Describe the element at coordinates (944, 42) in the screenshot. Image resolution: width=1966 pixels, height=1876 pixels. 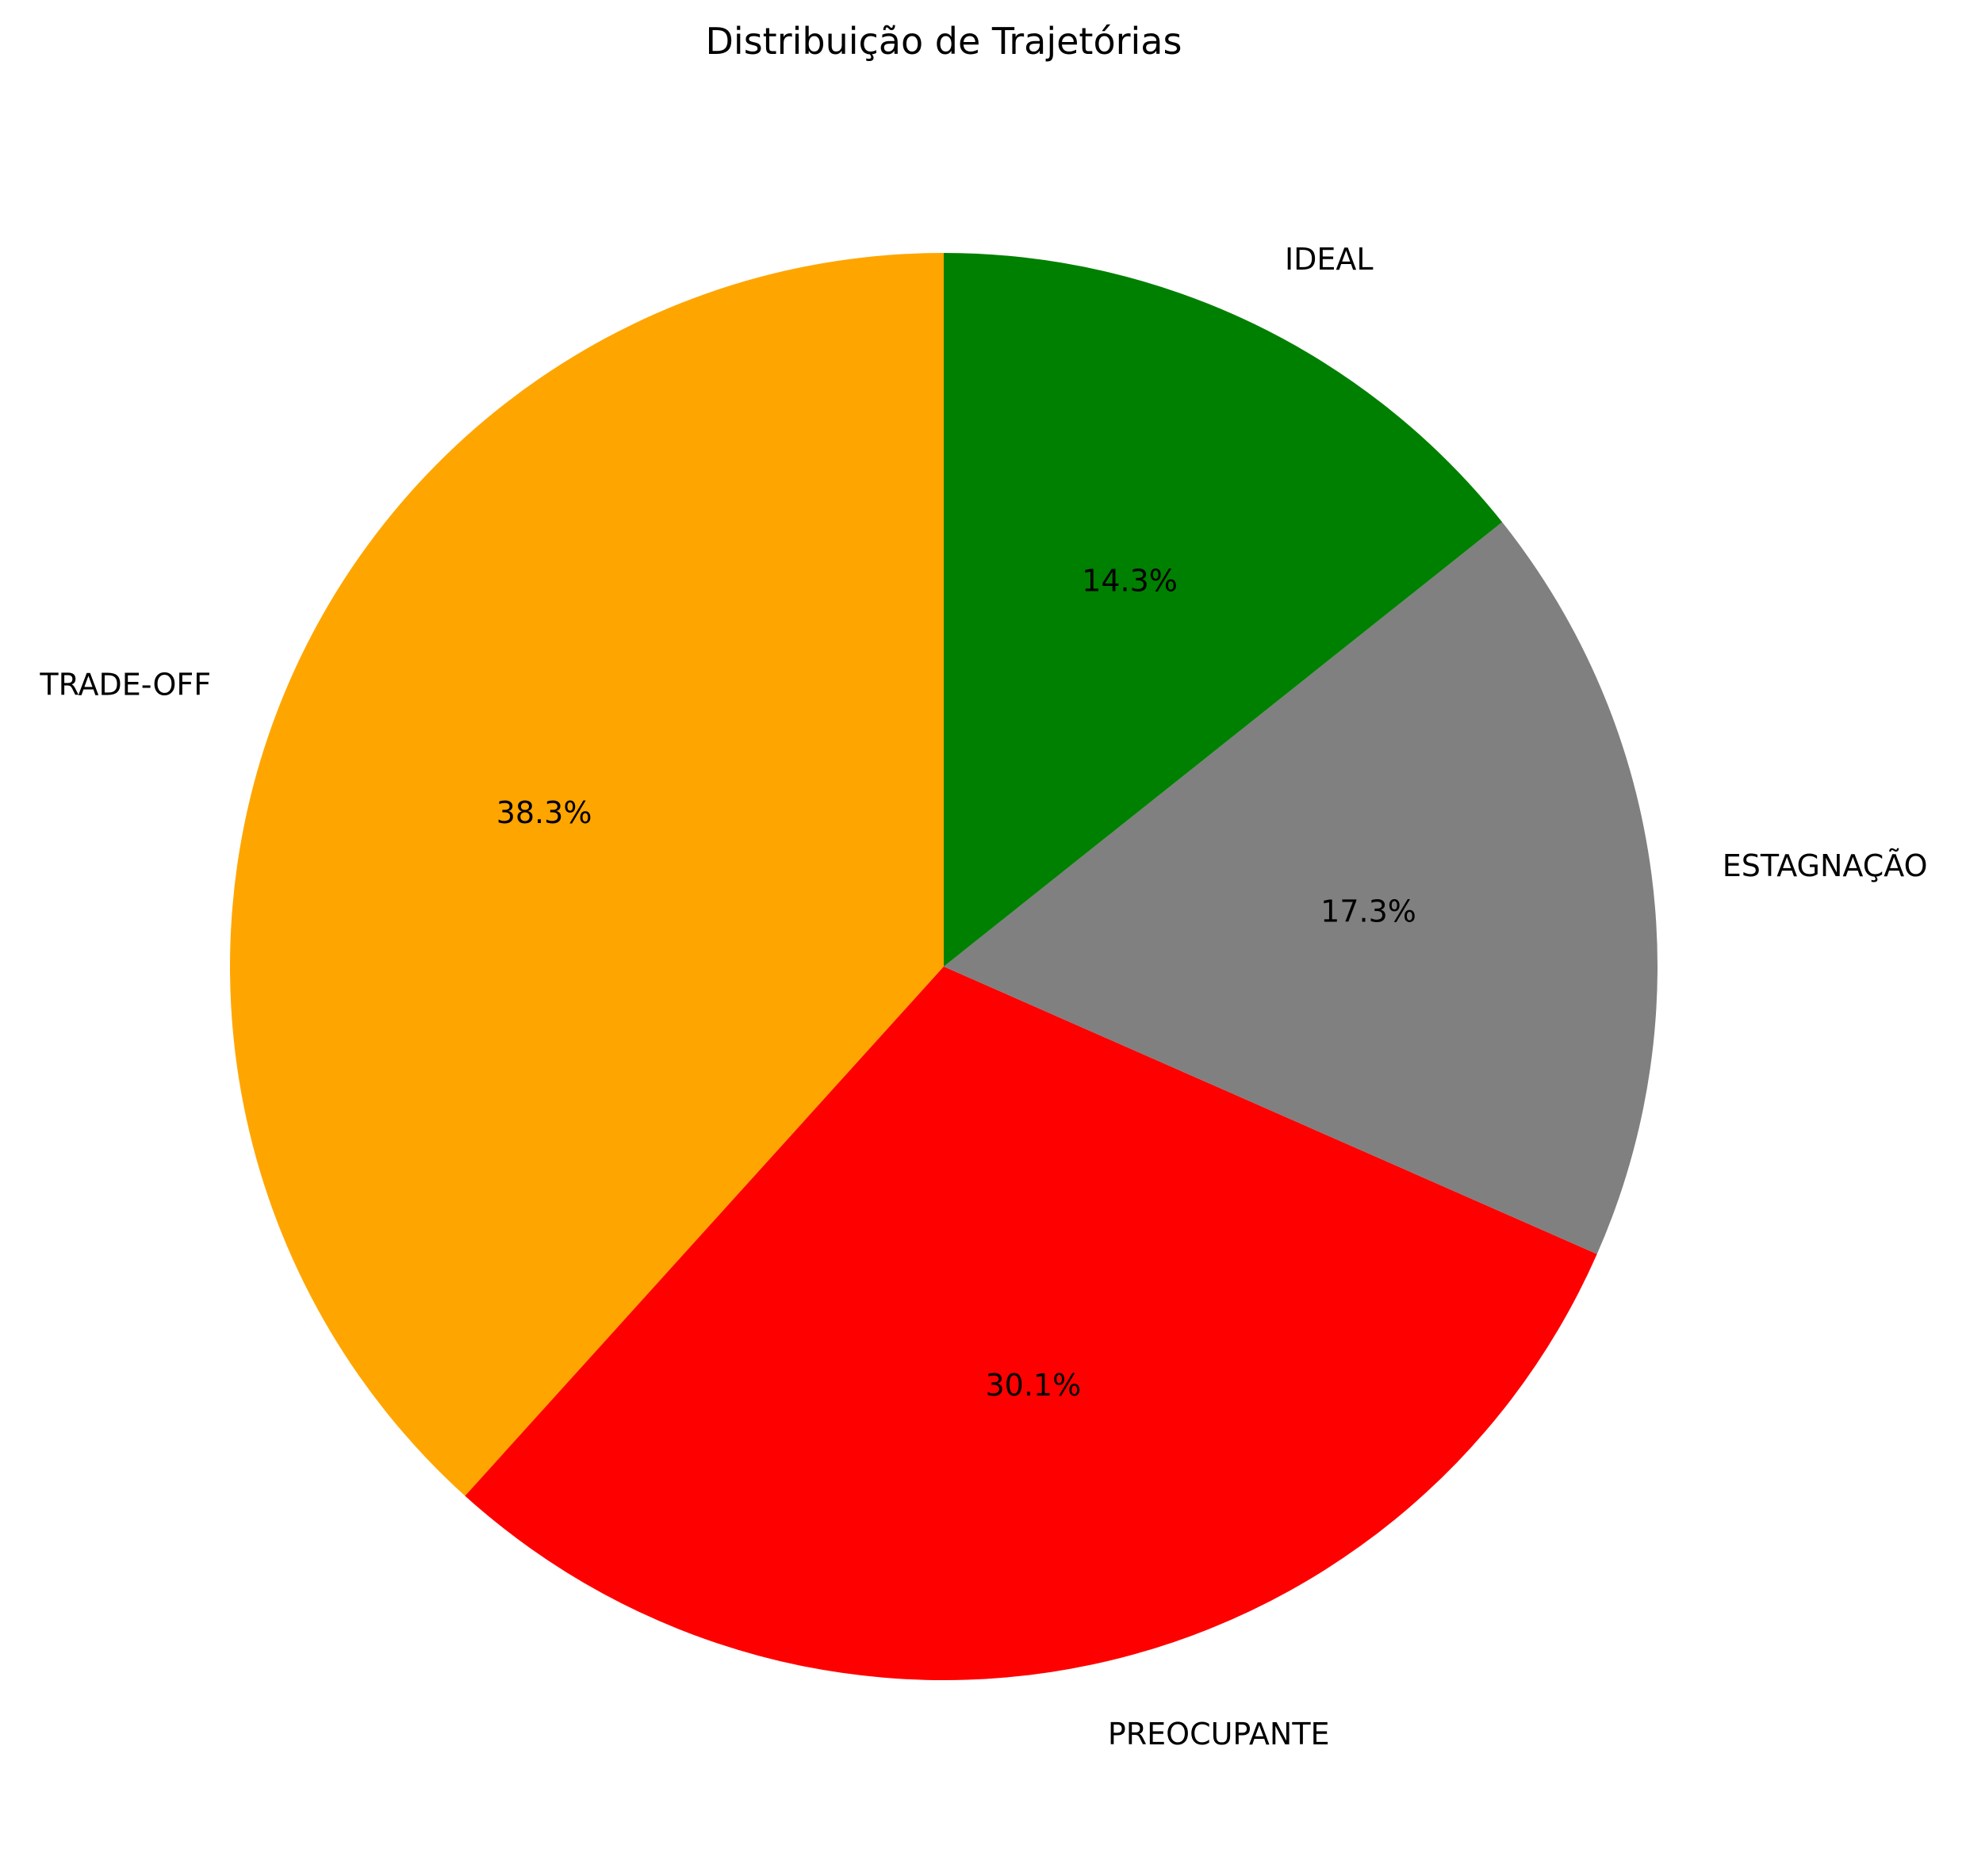
I see `chart-title: Distribuição de Trajetórias` at that location.